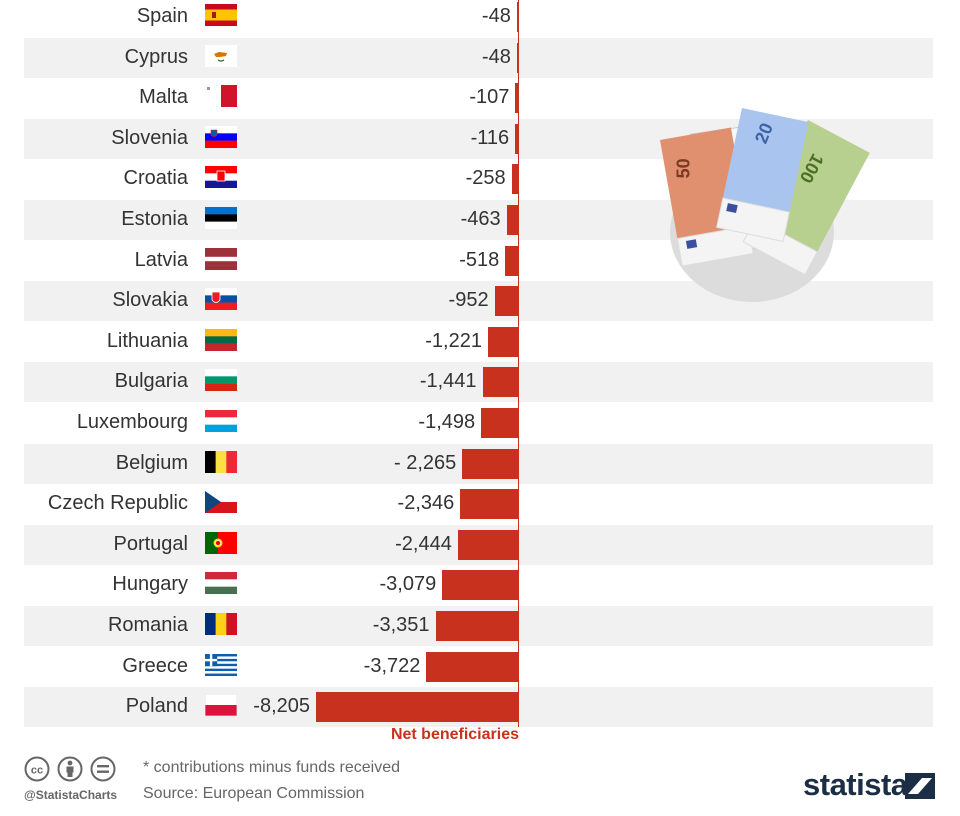 The width and height of the screenshot is (960, 816). Describe the element at coordinates (489, 504) in the screenshot. I see `bar-czech-republic` at that location.